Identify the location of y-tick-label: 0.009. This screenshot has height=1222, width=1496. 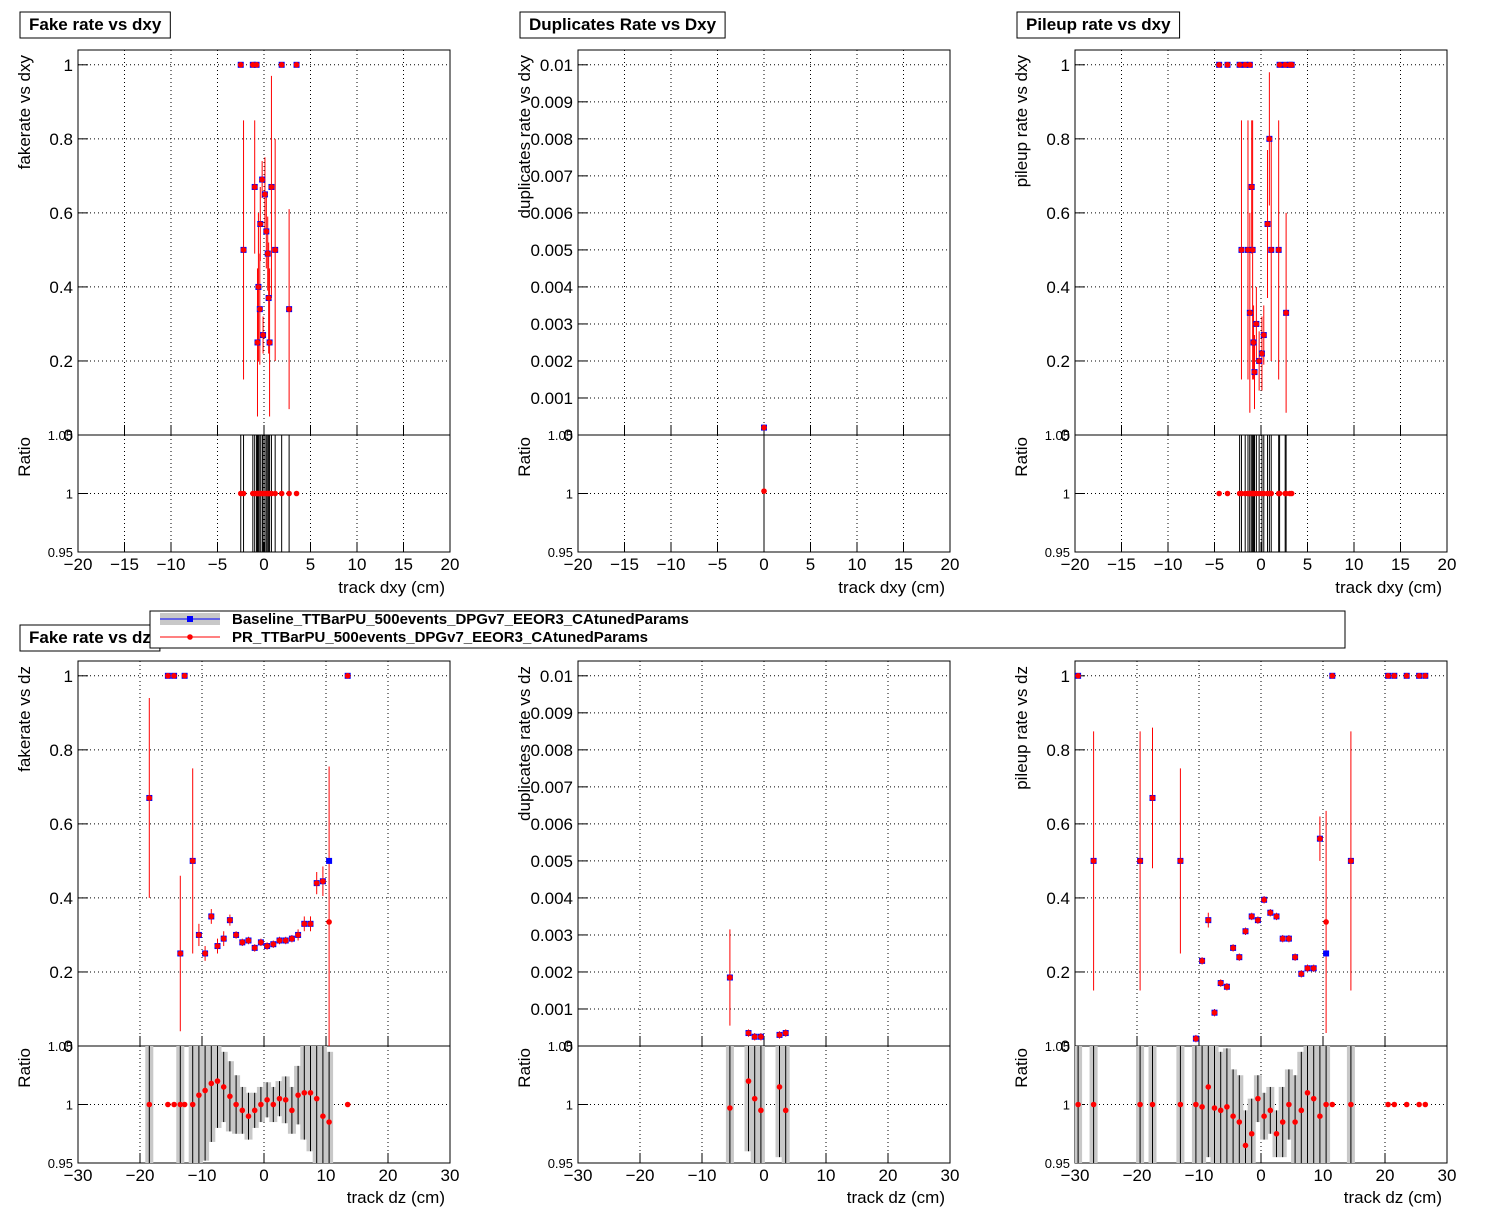
(551, 713).